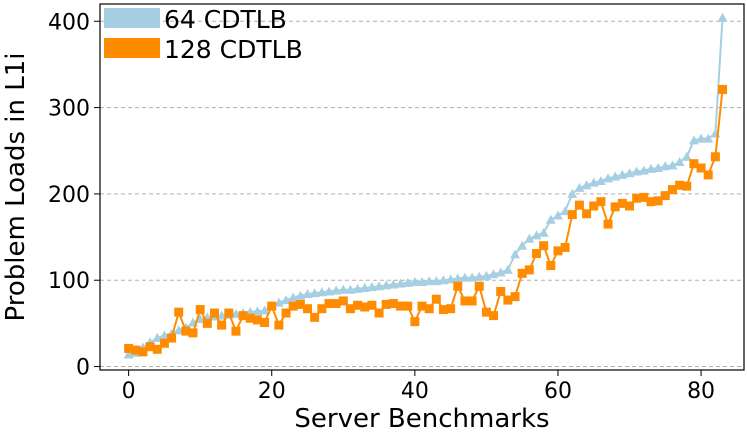 This screenshot has height=438, width=747. Describe the element at coordinates (16, 187) in the screenshot. I see `y-axis-label: Problem Loads in L1i` at that location.